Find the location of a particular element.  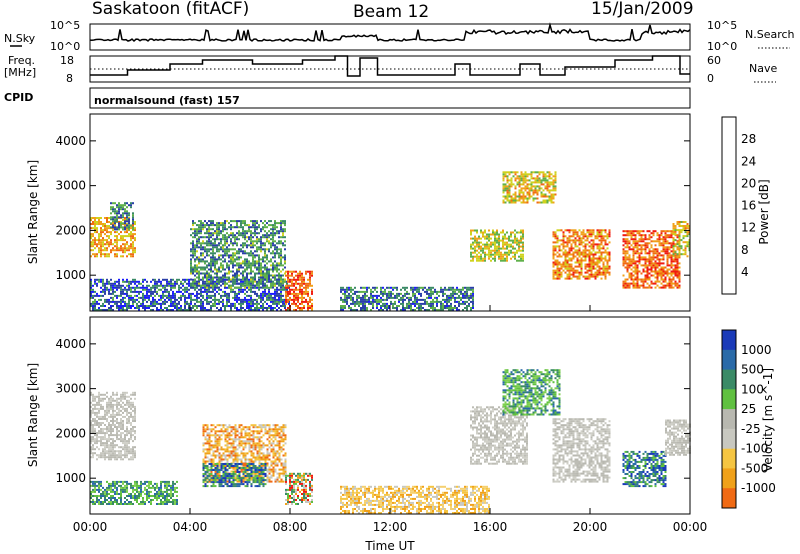

nsky-trace is located at coordinates (390, 32).